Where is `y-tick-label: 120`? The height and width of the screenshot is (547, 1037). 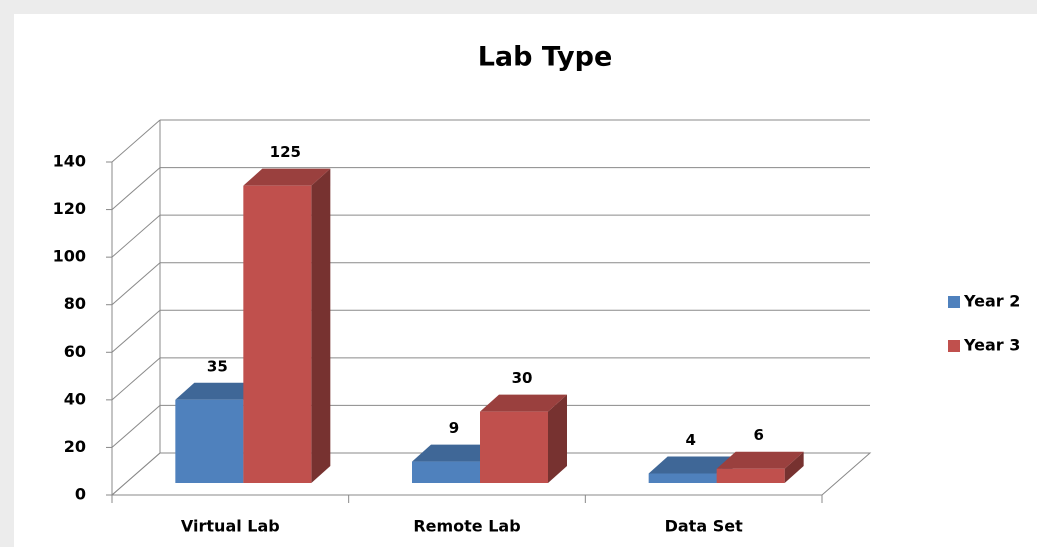
y-tick-label: 120 is located at coordinates (69, 208).